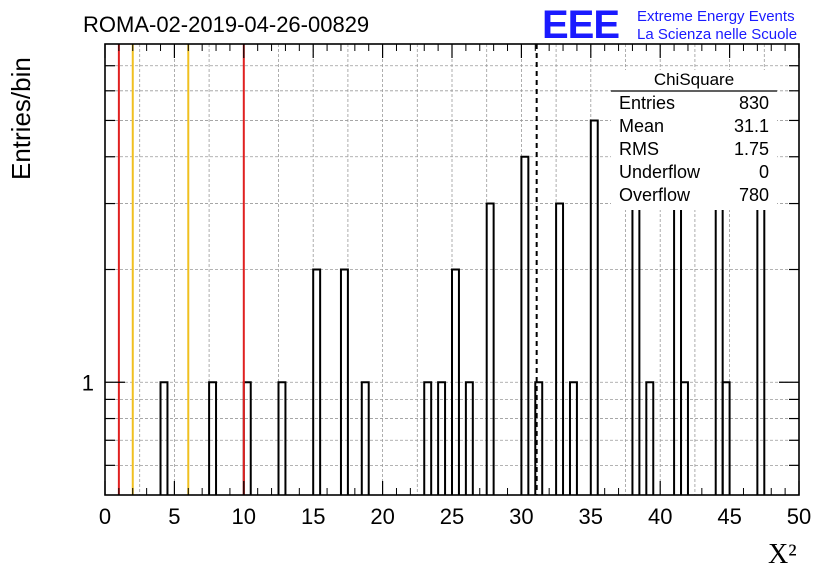  Describe the element at coordinates (382, 516) in the screenshot. I see `x-tick-label: 20` at that location.